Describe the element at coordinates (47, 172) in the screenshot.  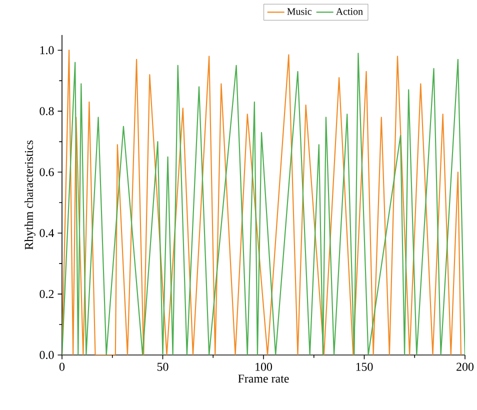
I see `y-tick-label: 0.6` at that location.